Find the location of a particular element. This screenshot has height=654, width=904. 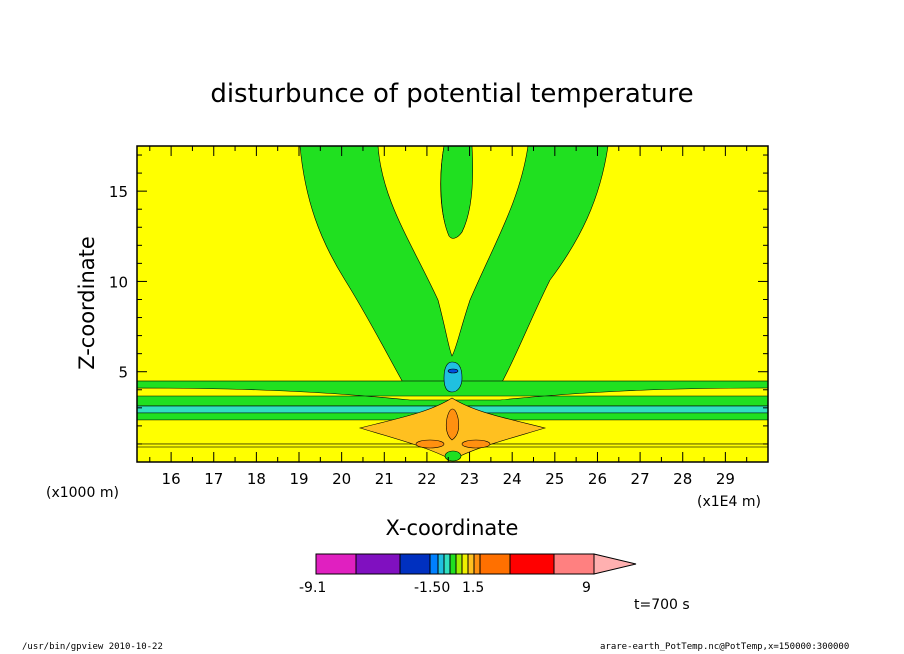

orange-core-right is located at coordinates (476, 444).